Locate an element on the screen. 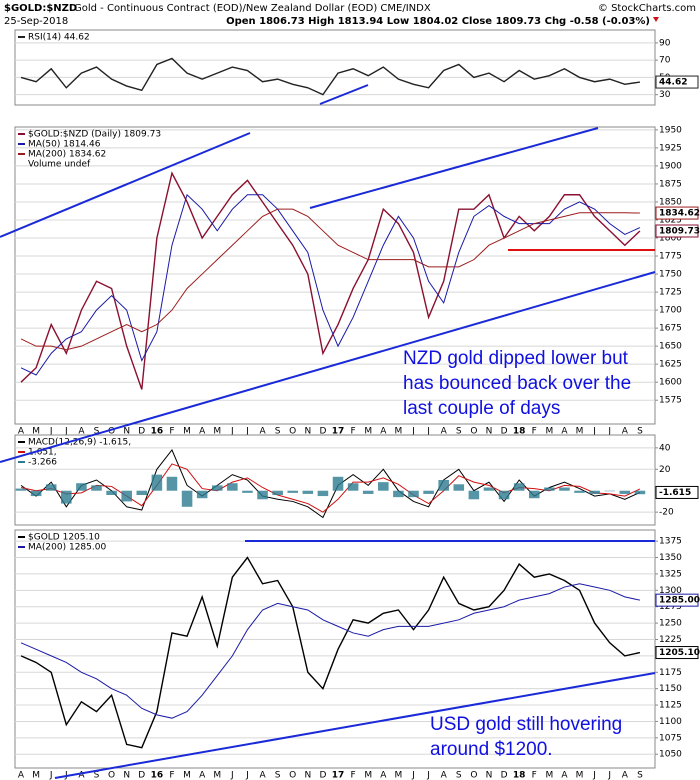  y-tick-label: 1150 is located at coordinates (670, 689).